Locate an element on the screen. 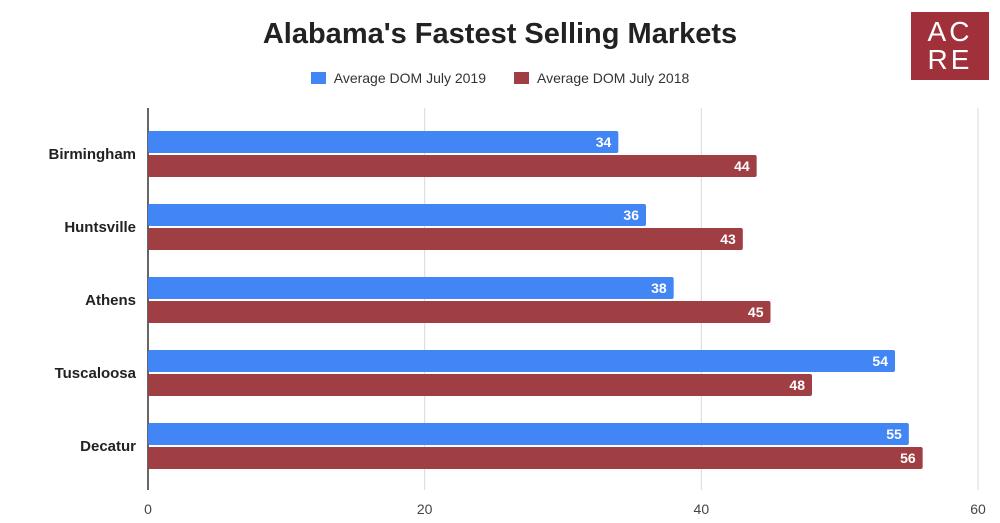 Image resolution: width=1000 pixels, height=523 pixels. x-tick-label: 60 is located at coordinates (978, 509).